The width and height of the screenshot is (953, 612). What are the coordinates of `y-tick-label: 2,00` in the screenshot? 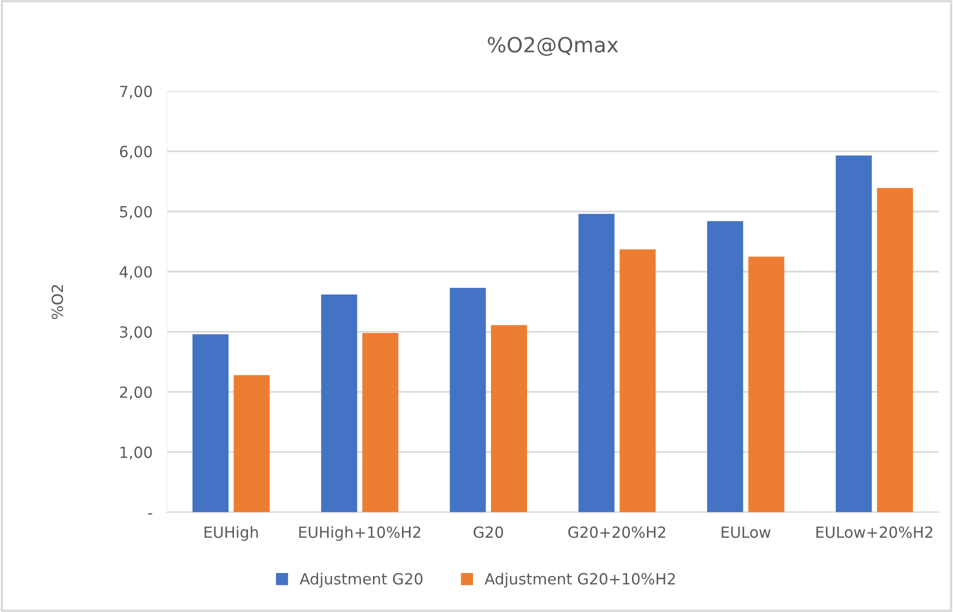 It's located at (136, 393).